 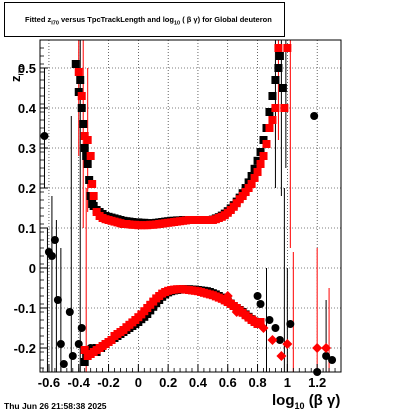 What do you see at coordinates (138, 382) in the screenshot?
I see `x-tick-label: 0` at bounding box center [138, 382].